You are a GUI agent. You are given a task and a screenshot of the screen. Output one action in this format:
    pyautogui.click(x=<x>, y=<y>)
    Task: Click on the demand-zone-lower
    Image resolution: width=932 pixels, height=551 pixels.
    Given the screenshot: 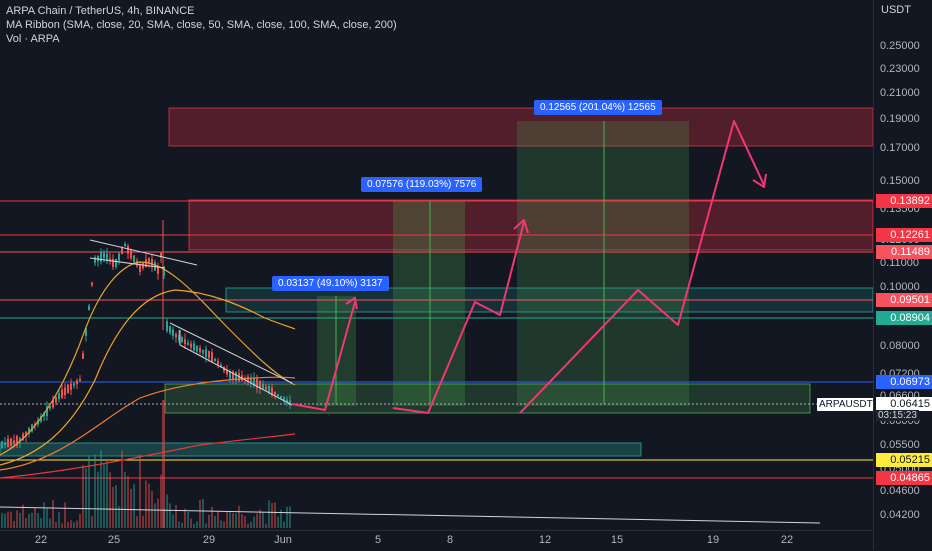 What is the action you would take?
    pyautogui.click(x=321, y=449)
    